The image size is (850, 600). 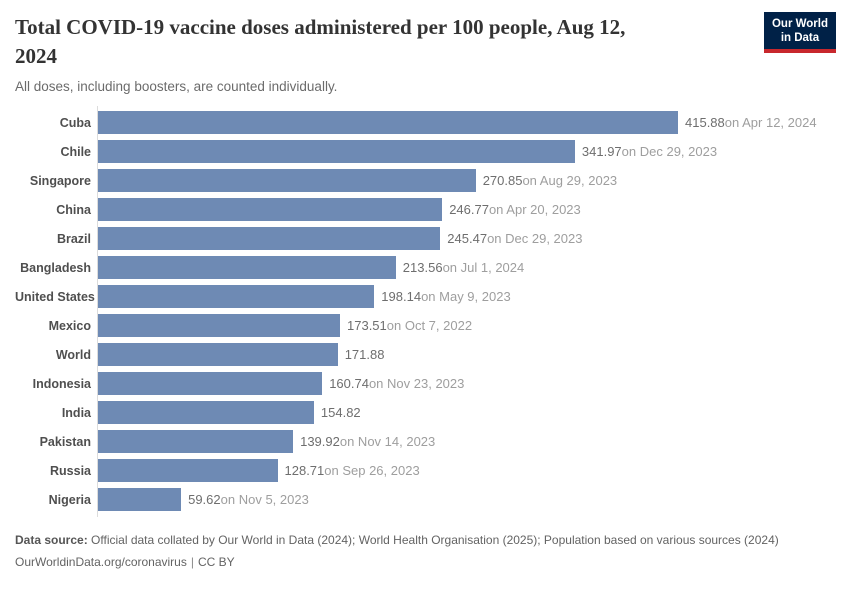 I want to click on entity-label: Indonesia, so click(x=61, y=383).